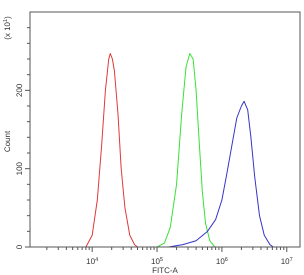  I want to click on x-tick-label: 10$^{4}$, so click(92, 261).